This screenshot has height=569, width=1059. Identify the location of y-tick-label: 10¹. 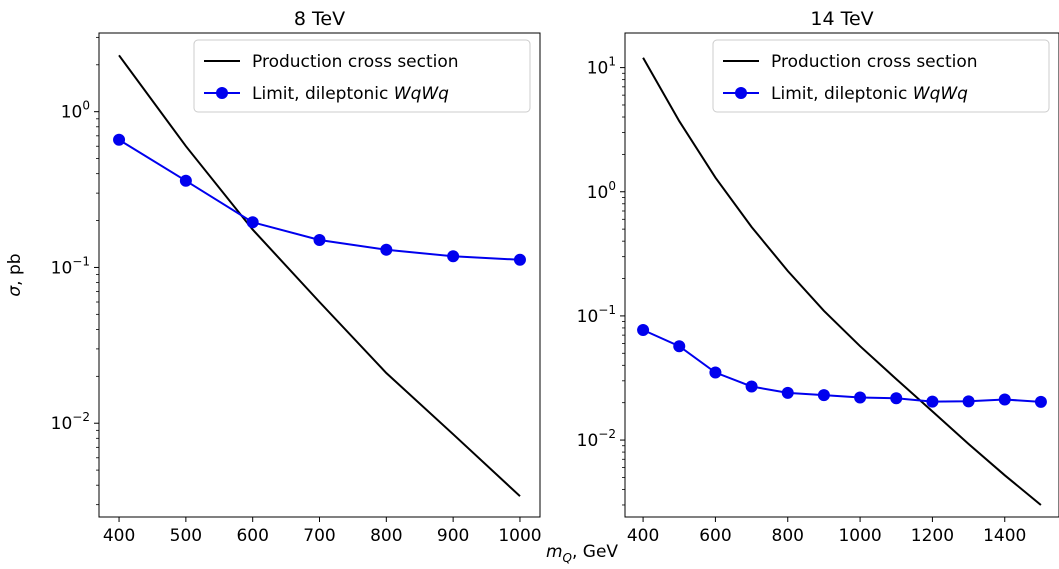
(601, 67).